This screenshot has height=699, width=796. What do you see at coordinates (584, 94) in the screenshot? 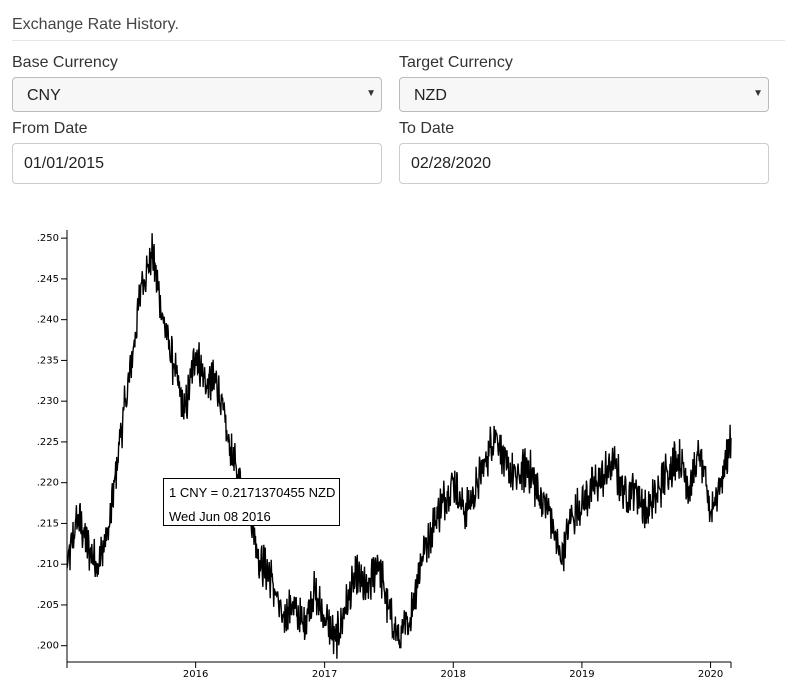
I see `target-currency-select: NZD ▼` at bounding box center [584, 94].